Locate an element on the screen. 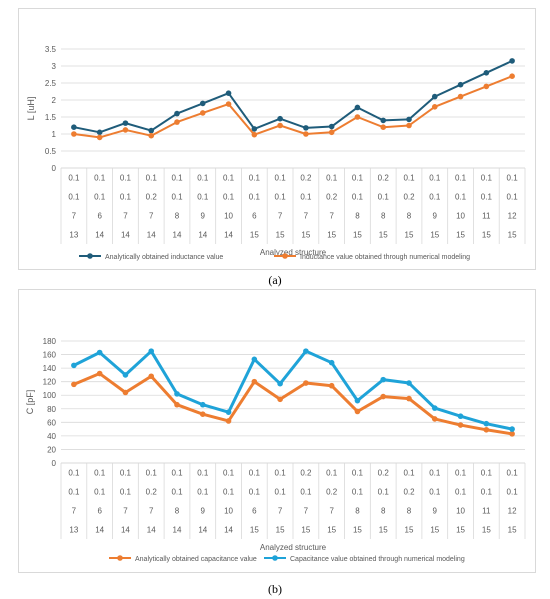 This screenshot has height=599, width=550. y-tick-label: 1 is located at coordinates (54, 134).